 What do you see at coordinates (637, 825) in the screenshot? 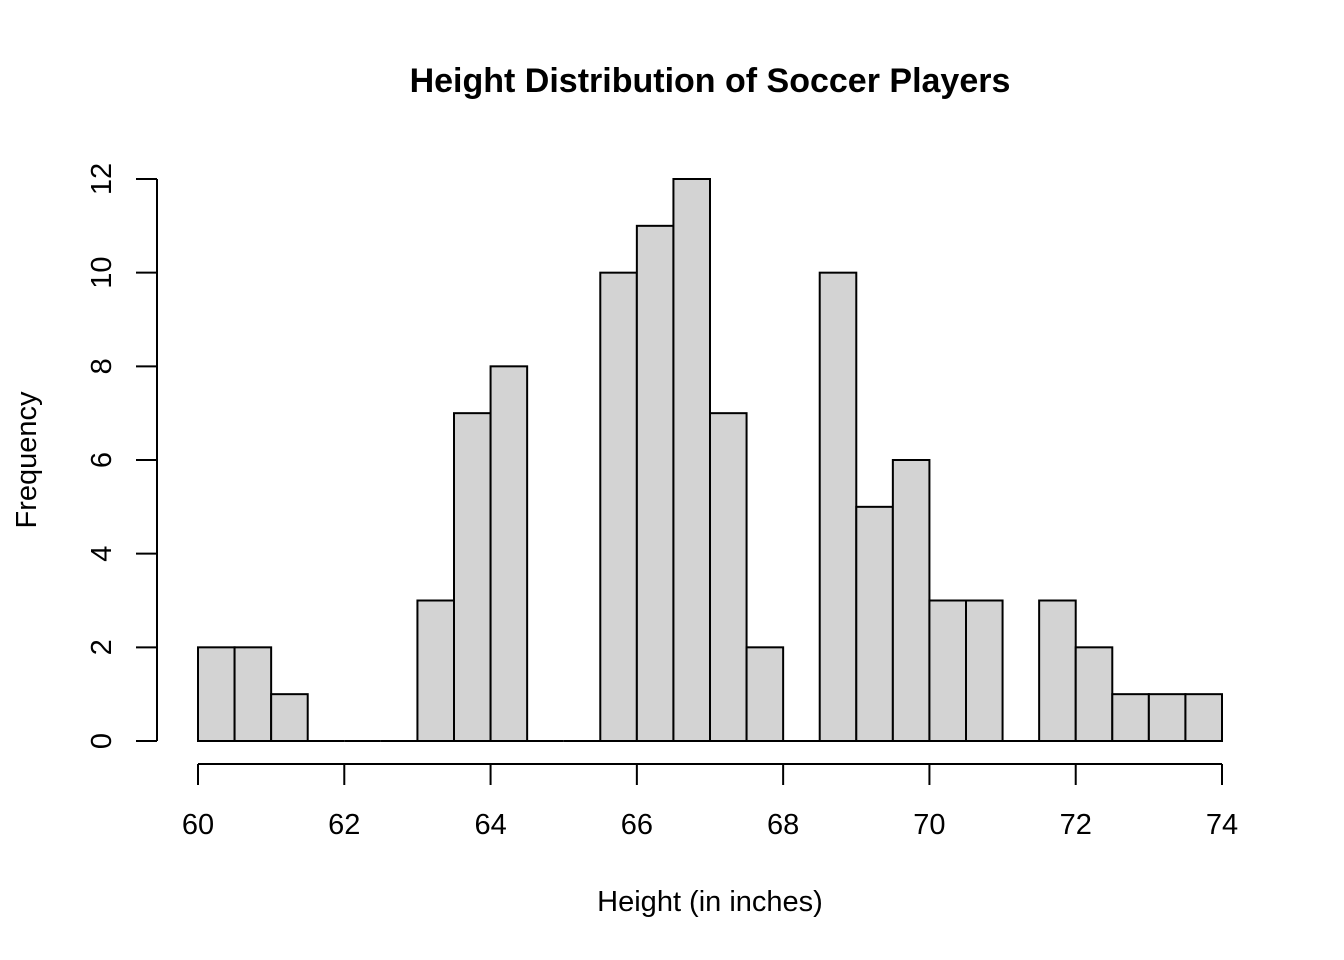
I see `x-tick-label: 66` at bounding box center [637, 825].